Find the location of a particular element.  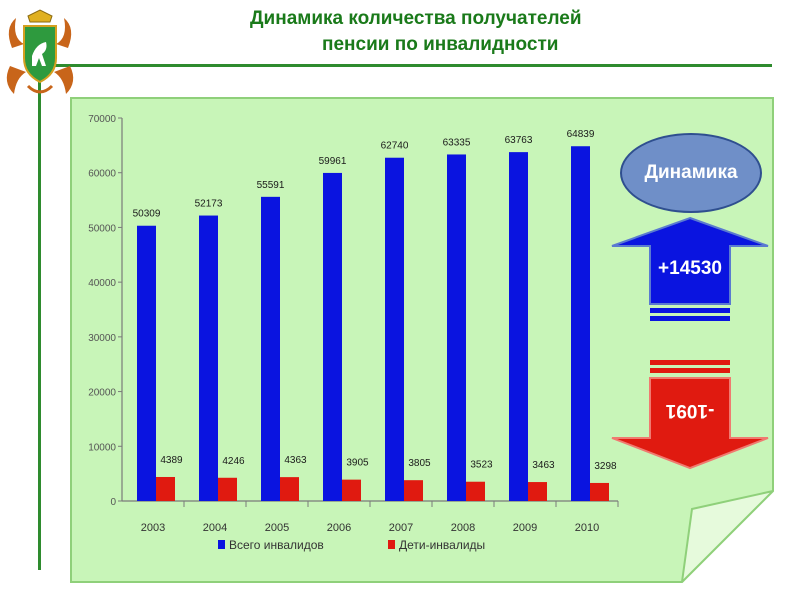

data-label-total: 62740 is located at coordinates (395, 146).